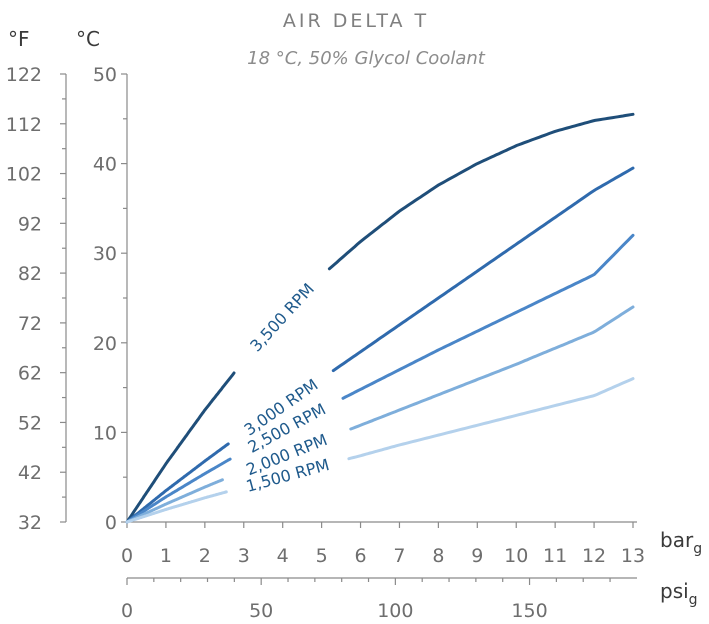 Image resolution: width=709 pixels, height=624 pixels. I want to click on c-axis-tick-label: 20, so click(105, 344).